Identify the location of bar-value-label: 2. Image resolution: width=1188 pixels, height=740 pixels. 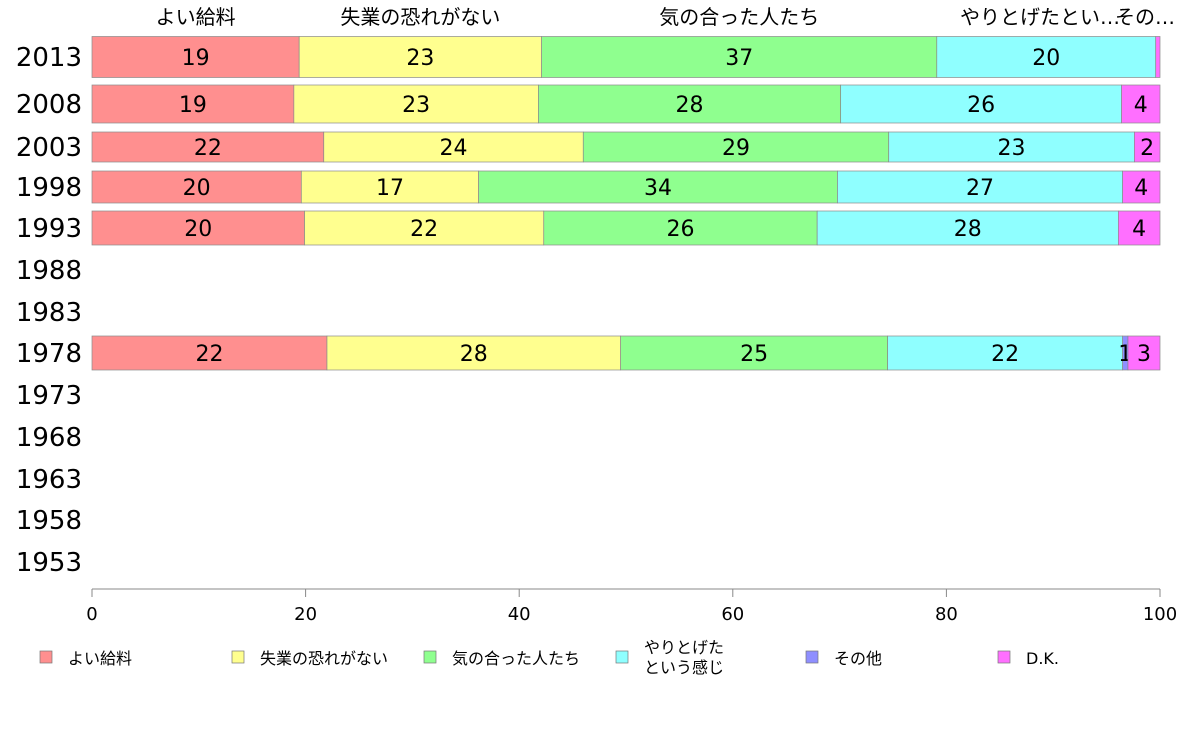
(1147, 148).